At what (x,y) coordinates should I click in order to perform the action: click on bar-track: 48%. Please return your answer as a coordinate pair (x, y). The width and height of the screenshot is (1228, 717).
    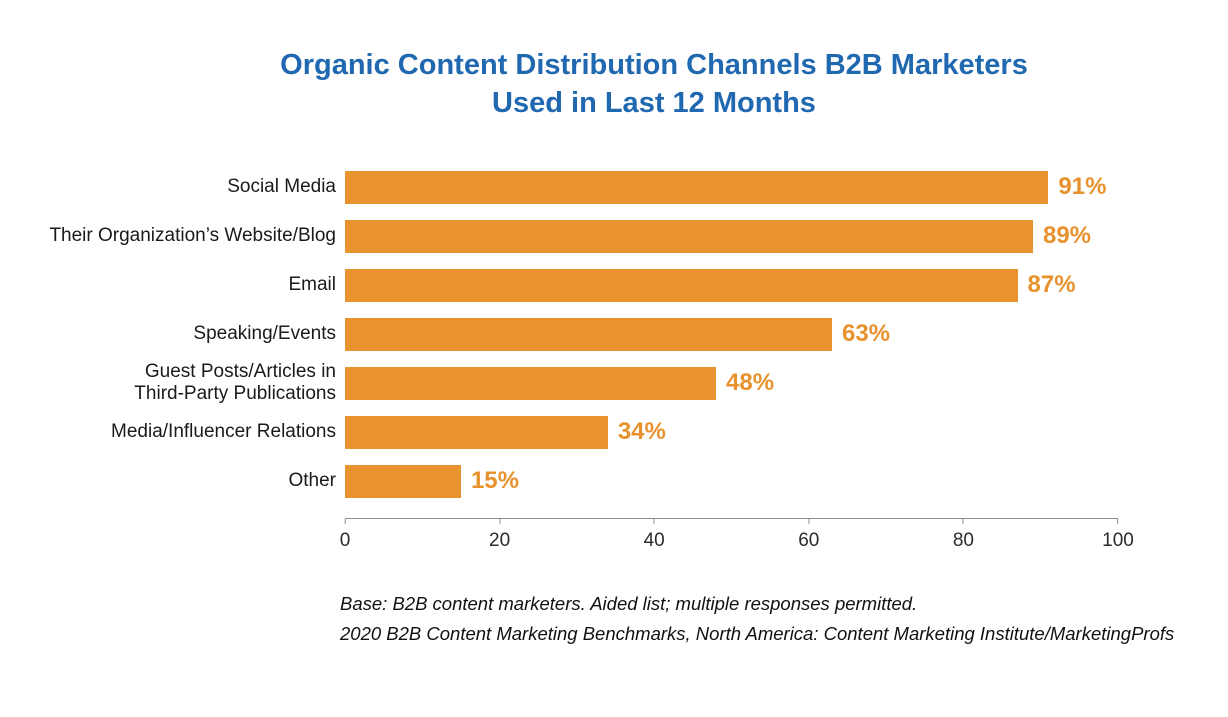
    Looking at the image, I should click on (731, 383).